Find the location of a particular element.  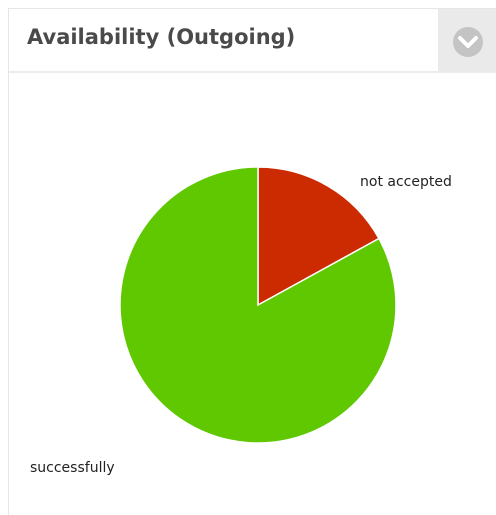

pie-slice is located at coordinates (318, 236).